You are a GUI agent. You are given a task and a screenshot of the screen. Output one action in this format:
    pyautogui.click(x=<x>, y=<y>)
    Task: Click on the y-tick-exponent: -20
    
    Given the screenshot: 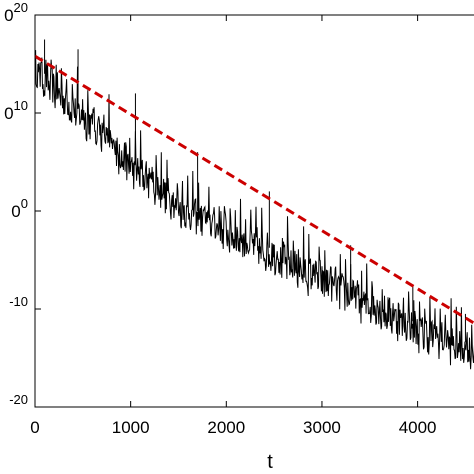 What is the action you would take?
    pyautogui.click(x=18, y=399)
    